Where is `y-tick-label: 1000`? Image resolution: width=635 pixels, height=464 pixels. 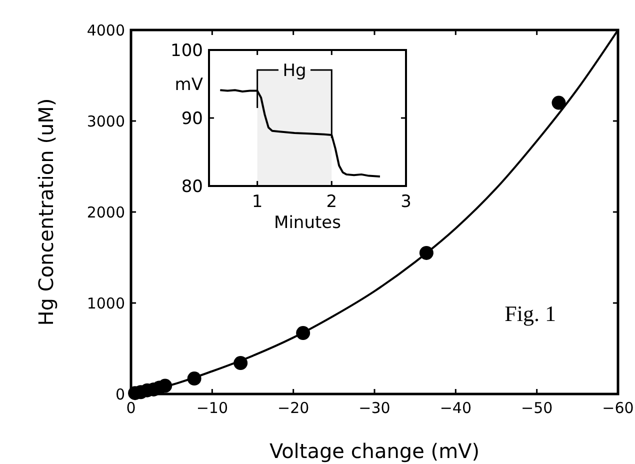 y-tick-label: 1000 is located at coordinates (105, 303).